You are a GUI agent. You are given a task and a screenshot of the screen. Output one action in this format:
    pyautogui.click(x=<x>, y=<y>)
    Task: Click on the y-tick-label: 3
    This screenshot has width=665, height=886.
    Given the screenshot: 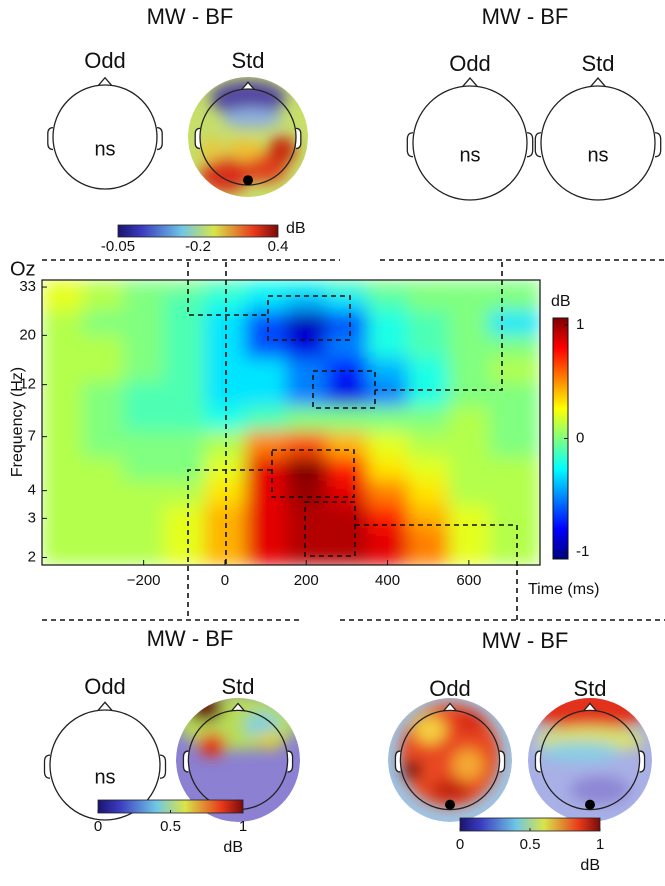 What is the action you would take?
    pyautogui.click(x=32, y=517)
    